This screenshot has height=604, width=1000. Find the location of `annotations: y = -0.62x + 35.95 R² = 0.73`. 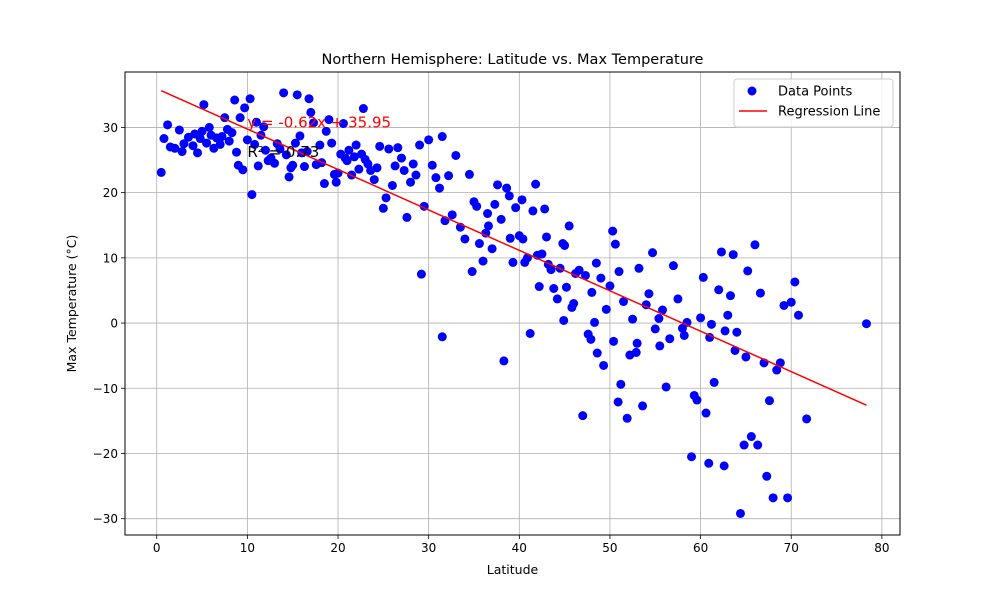

annotations: y = -0.62x + 35.95 R² = 0.73 is located at coordinates (319, 136).